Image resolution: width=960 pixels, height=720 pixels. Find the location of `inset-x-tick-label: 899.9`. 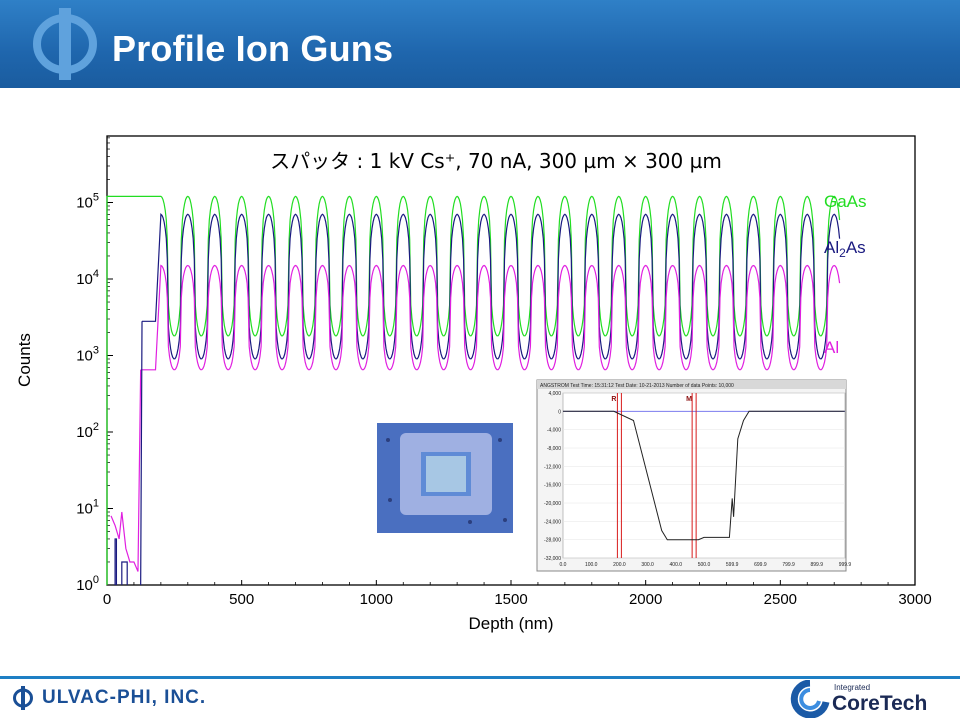

inset-x-tick-label: 899.9 is located at coordinates (817, 565).